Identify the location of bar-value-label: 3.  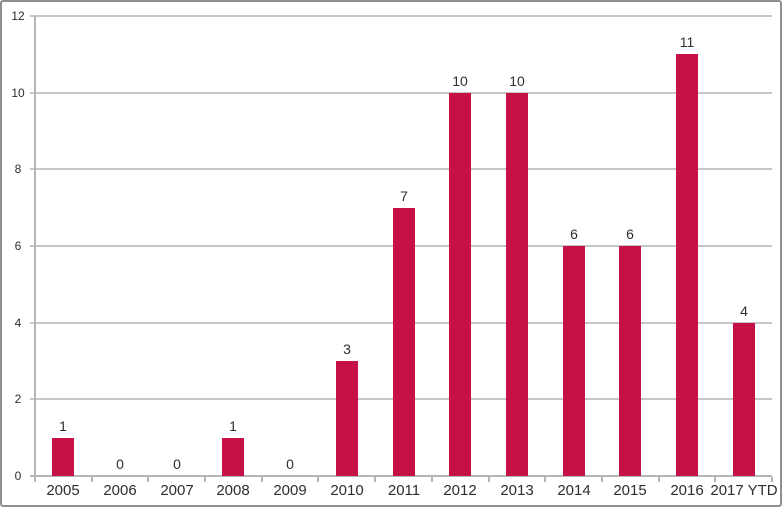
(347, 349).